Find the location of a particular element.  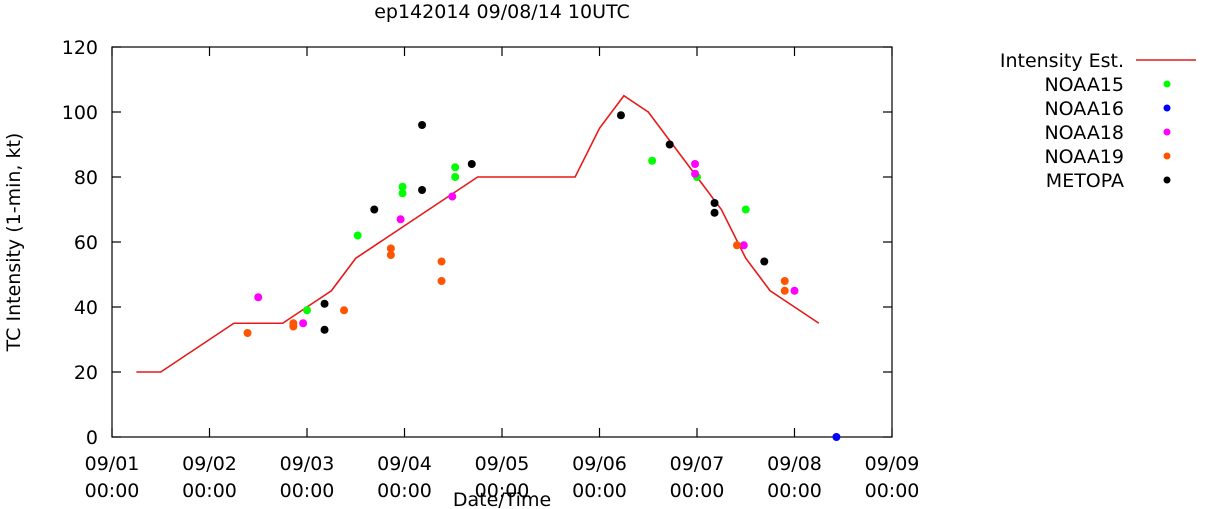

legend-swatch-noaa16 is located at coordinates (1167, 108).